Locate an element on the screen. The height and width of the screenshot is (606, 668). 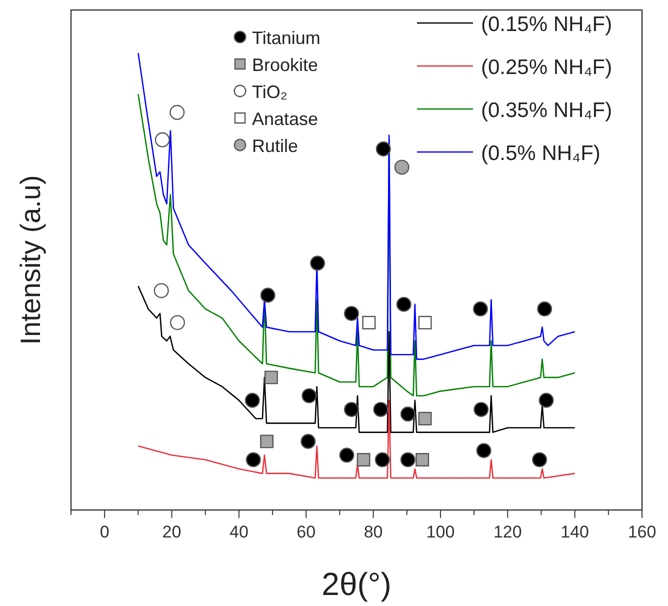
x-tick-label: 80 is located at coordinates (373, 532).